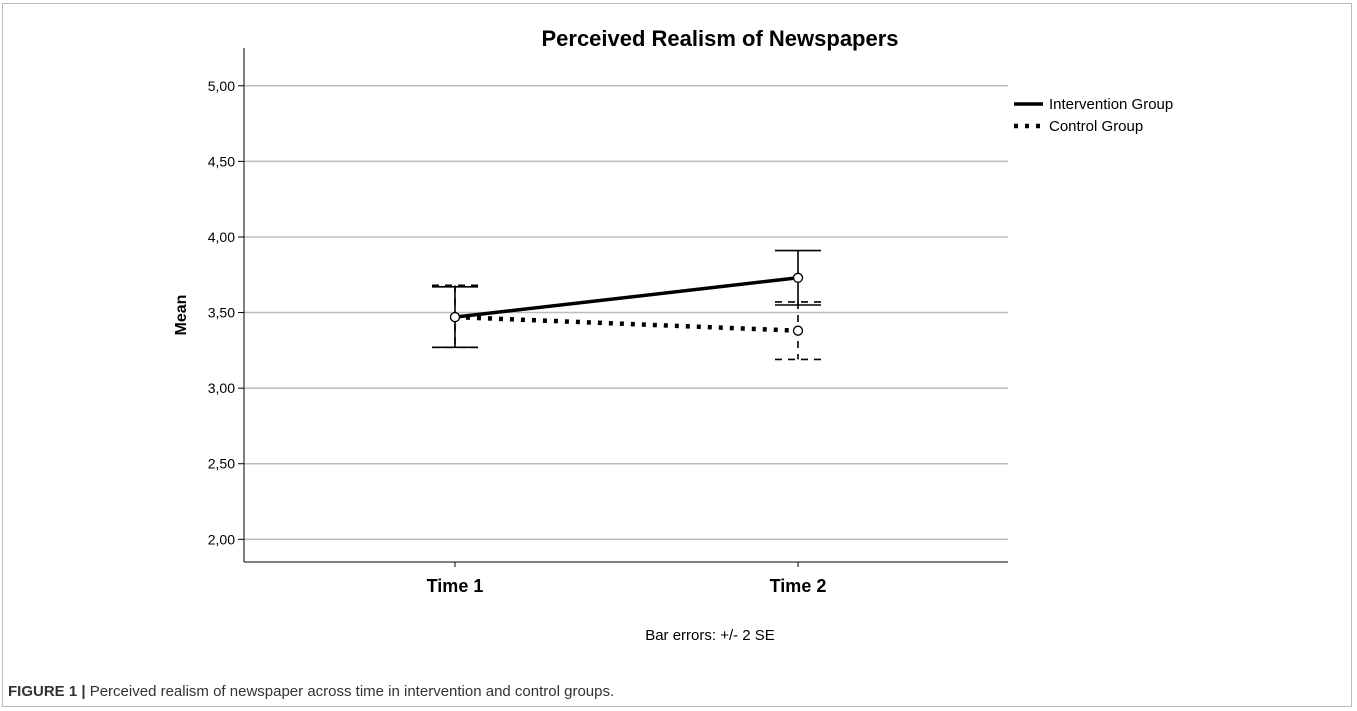 The width and height of the screenshot is (1357, 711). I want to click on chart-title: Perceived Realism of Newspapers, so click(719, 38).